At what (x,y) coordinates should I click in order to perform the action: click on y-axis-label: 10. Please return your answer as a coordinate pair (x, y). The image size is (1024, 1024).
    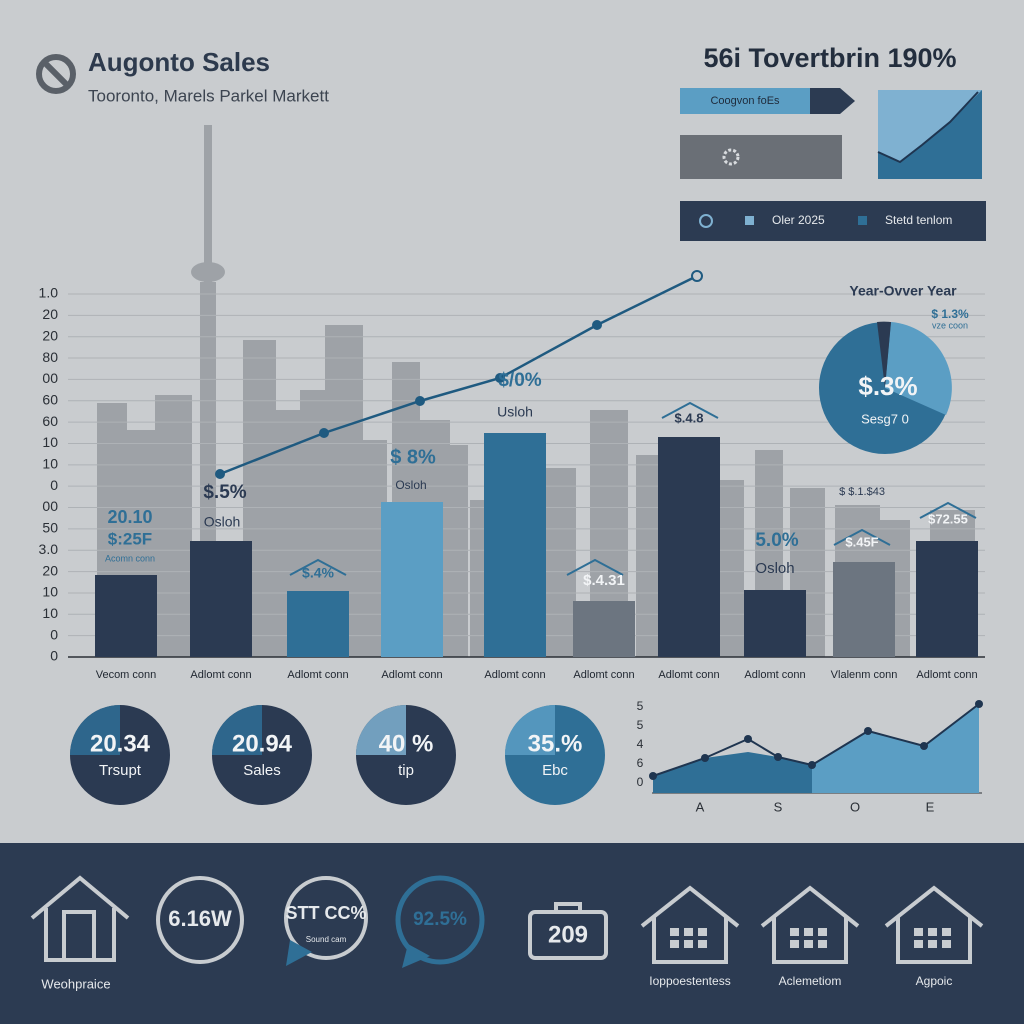
    Looking at the image, I should click on (50, 592).